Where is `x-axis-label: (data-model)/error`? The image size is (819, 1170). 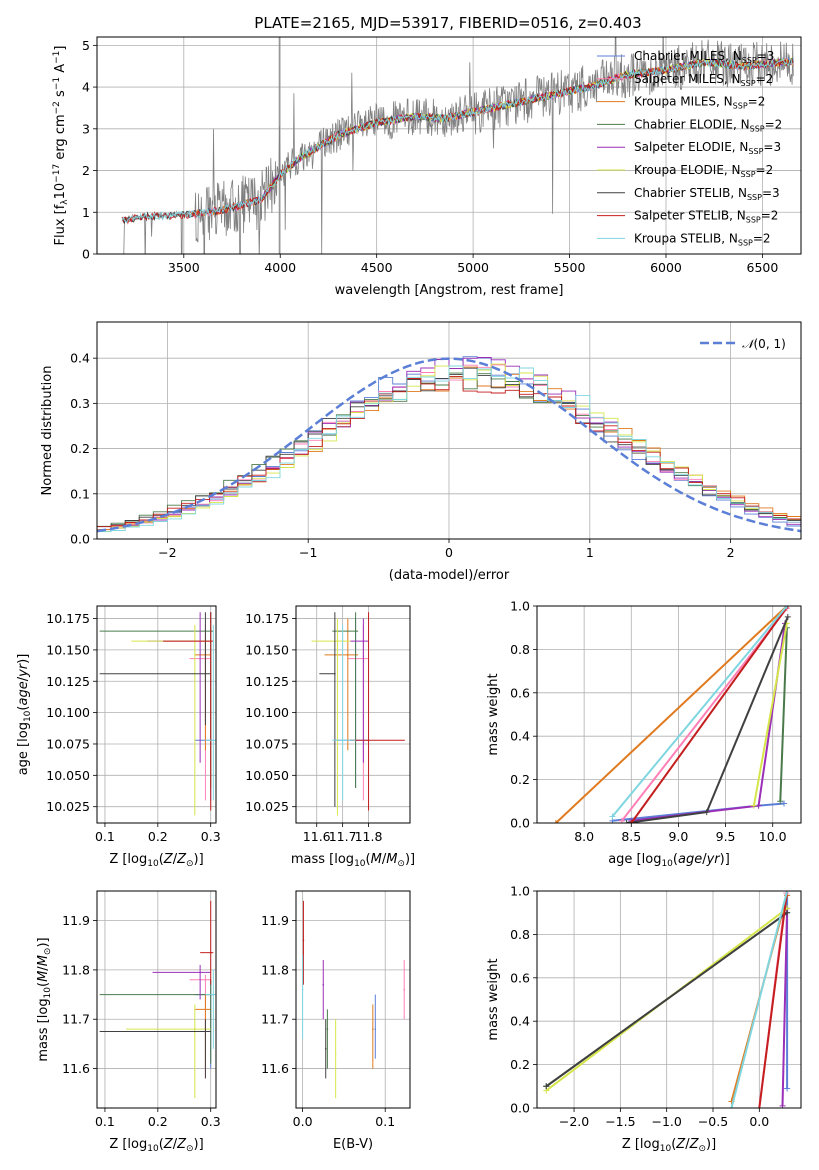 x-axis-label: (data-model)/error is located at coordinates (449, 575).